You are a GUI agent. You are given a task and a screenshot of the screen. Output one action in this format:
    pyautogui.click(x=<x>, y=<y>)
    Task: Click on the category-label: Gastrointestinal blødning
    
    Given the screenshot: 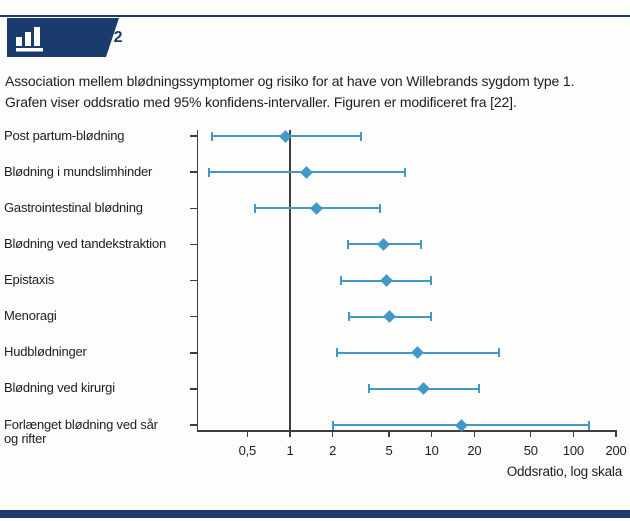 What is the action you would take?
    pyautogui.click(x=100, y=207)
    